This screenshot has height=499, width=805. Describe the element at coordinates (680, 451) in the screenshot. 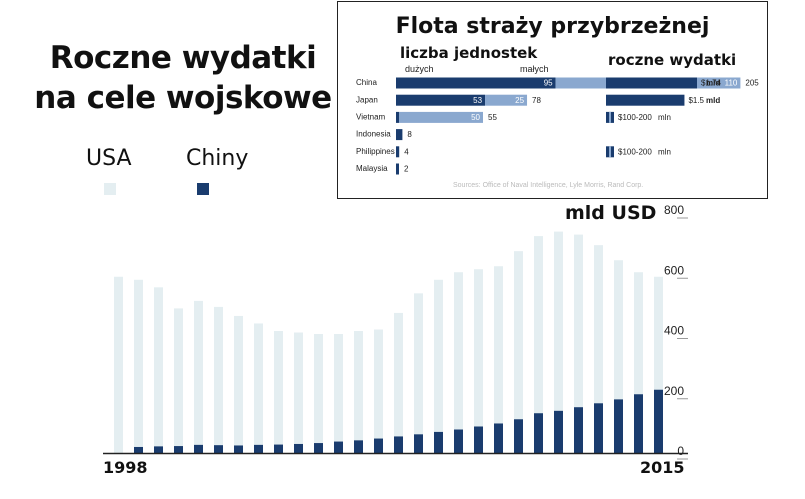

I see `y-tick-label: 0` at that location.